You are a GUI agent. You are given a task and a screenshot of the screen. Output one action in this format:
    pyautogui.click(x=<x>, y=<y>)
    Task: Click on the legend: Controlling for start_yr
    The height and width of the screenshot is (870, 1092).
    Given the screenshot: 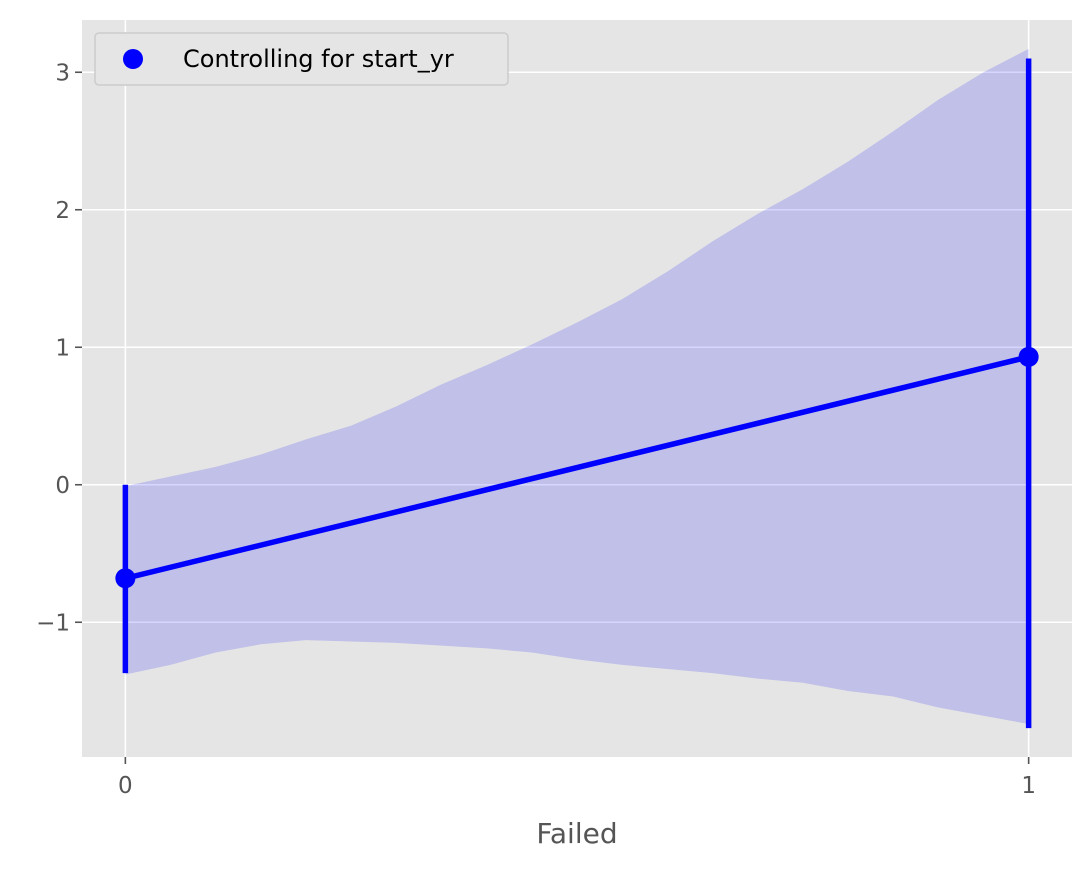 What is the action you would take?
    pyautogui.click(x=301, y=59)
    